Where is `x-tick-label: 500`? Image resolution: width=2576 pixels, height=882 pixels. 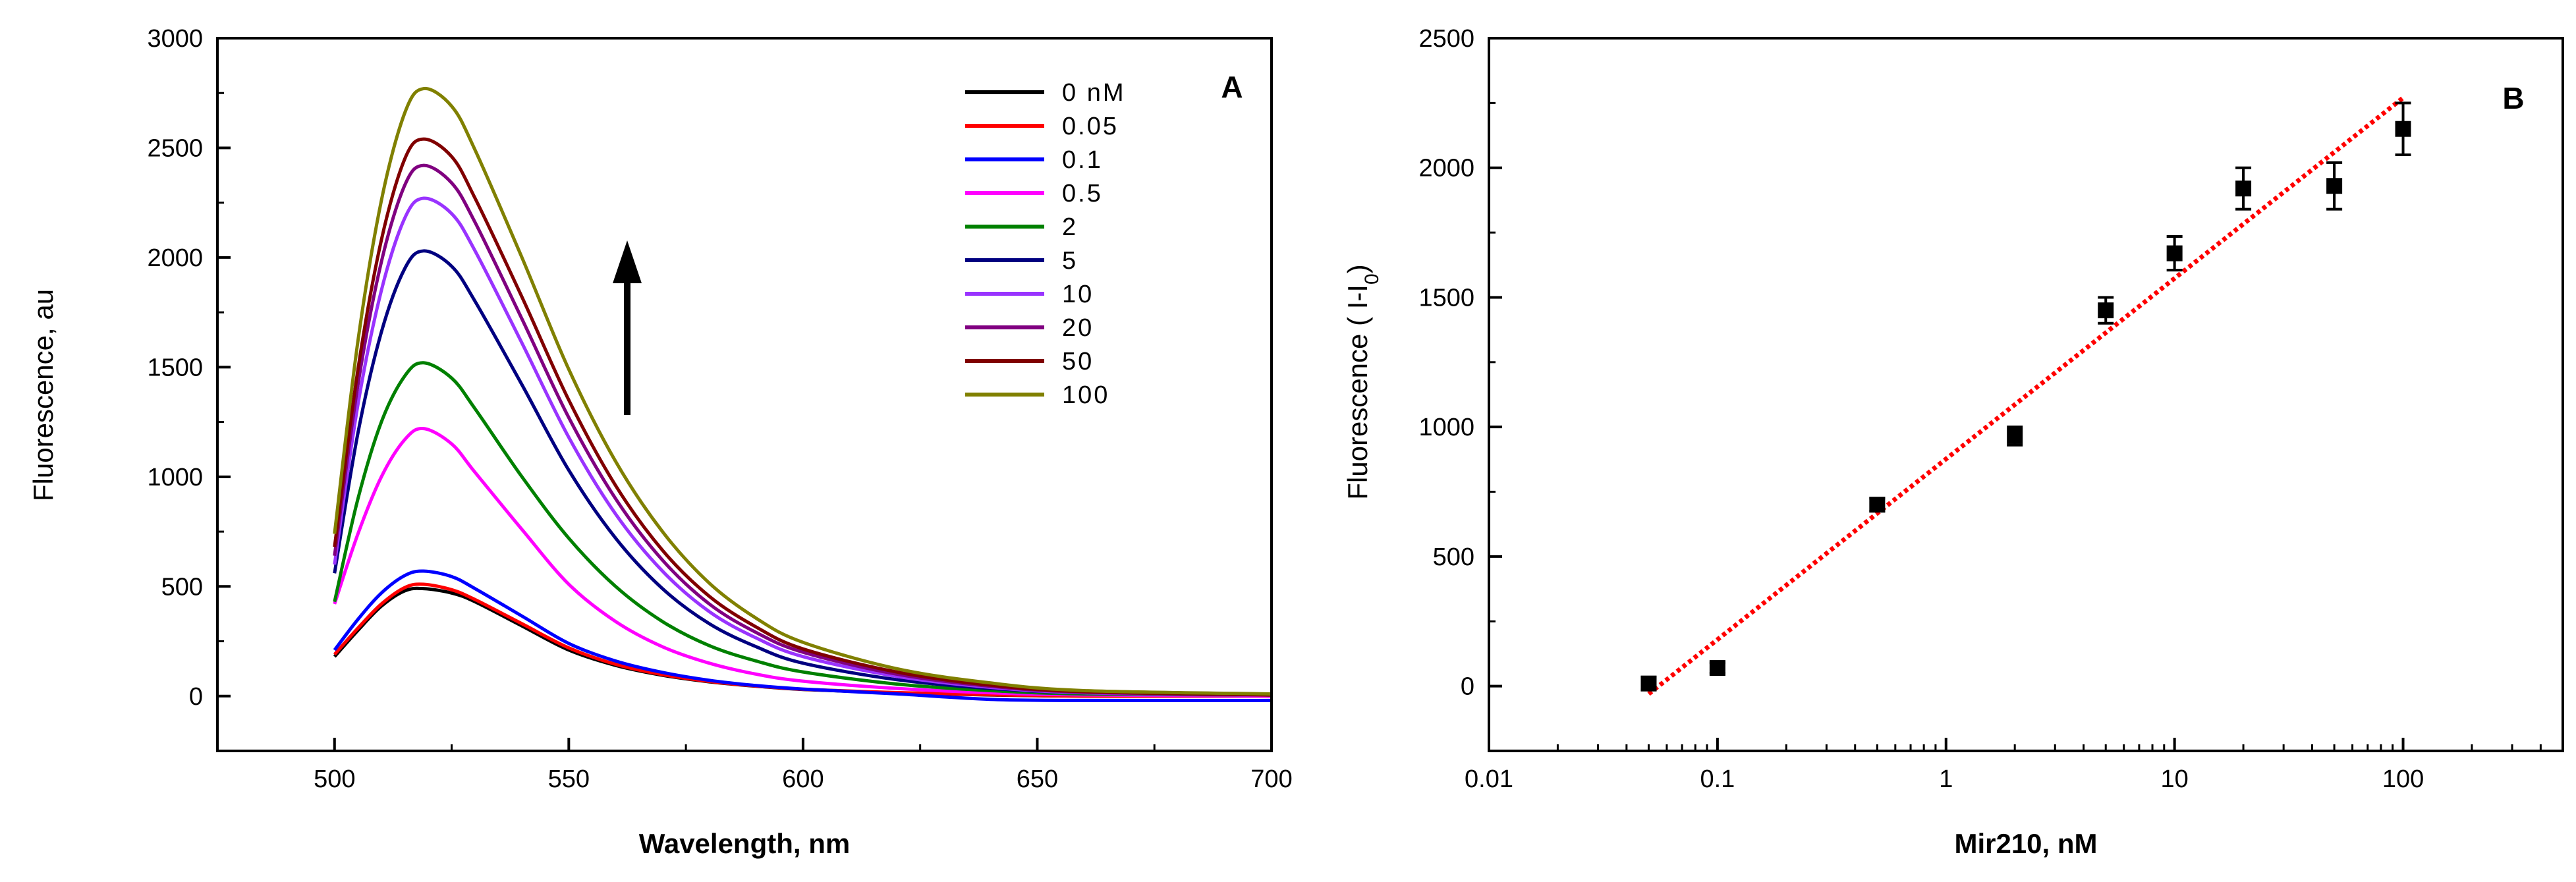 x-tick-label: 500 is located at coordinates (334, 779).